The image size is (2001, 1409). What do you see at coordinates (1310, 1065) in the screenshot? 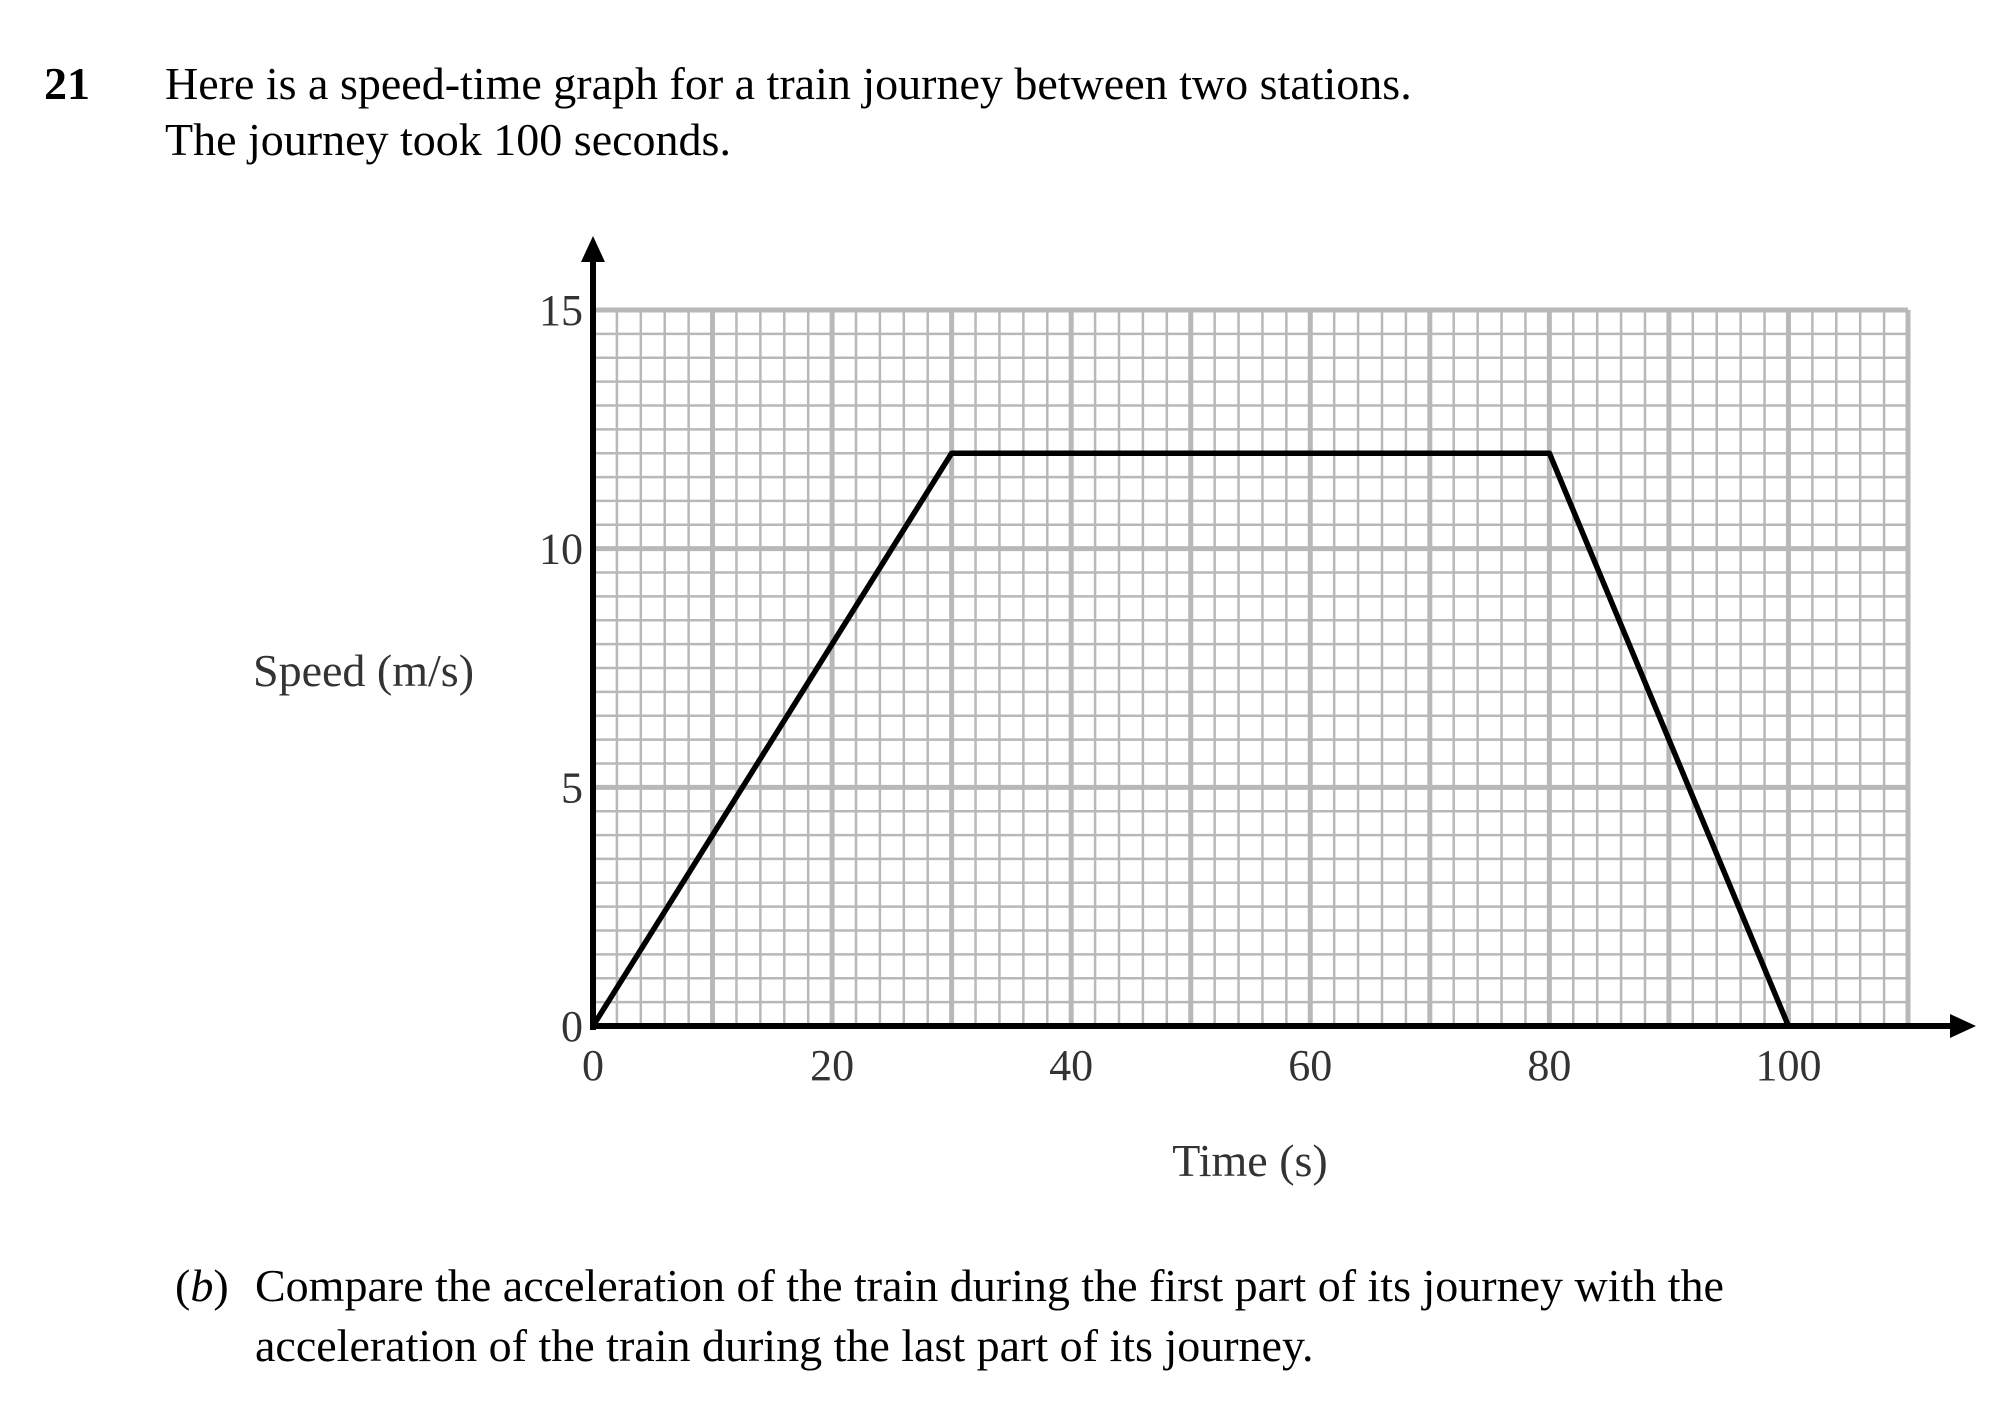
I see `x-tick-label: 60` at bounding box center [1310, 1065].